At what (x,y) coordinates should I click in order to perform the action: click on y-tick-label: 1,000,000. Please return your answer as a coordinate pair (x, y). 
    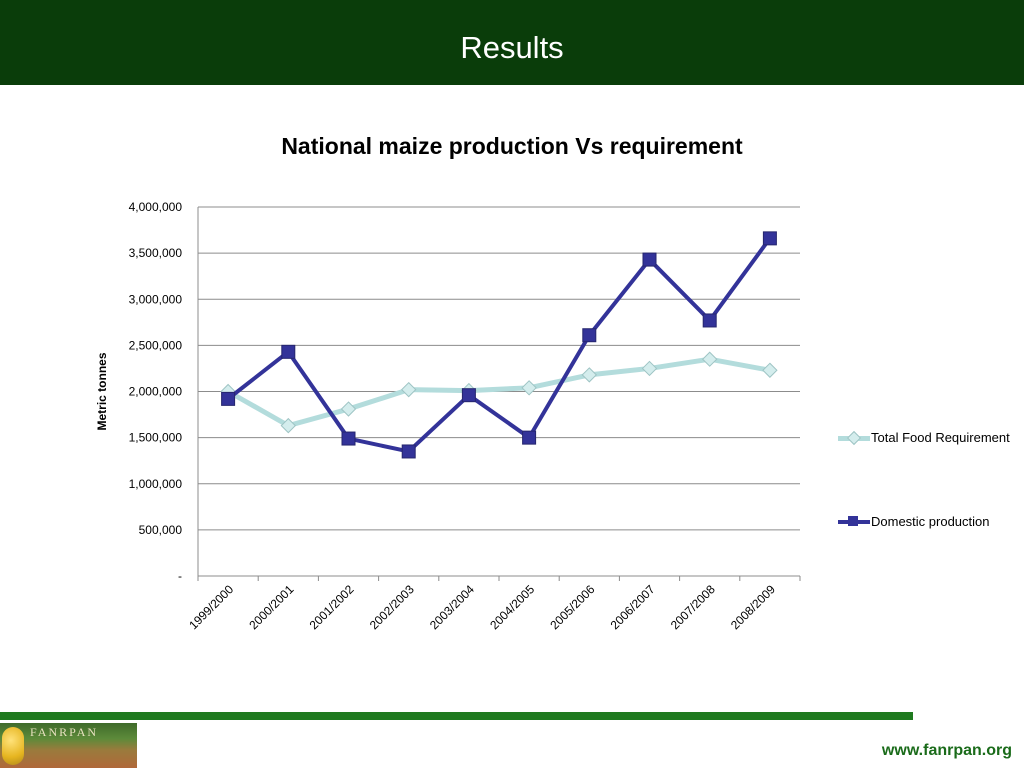
    Looking at the image, I should click on (156, 484).